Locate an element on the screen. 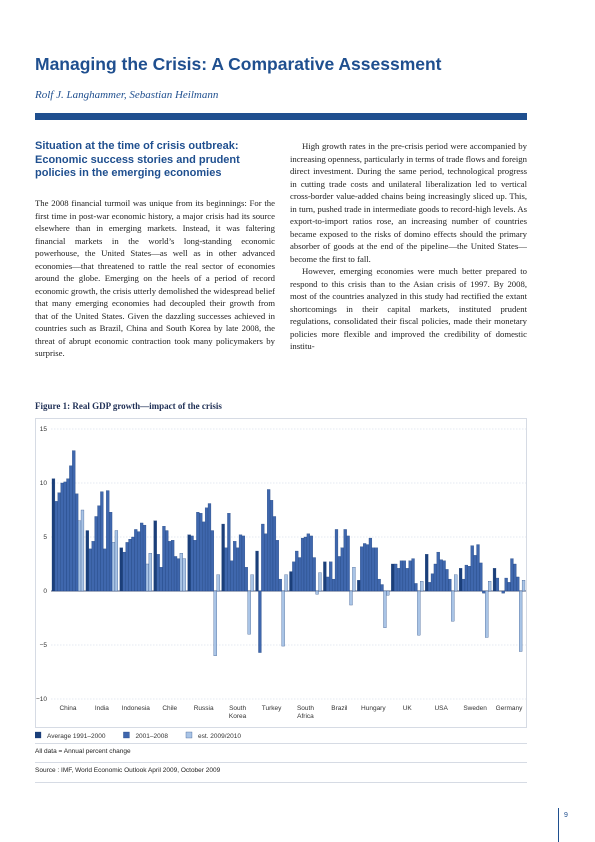 The width and height of the screenshot is (595, 842). page-number: 9 is located at coordinates (566, 815).